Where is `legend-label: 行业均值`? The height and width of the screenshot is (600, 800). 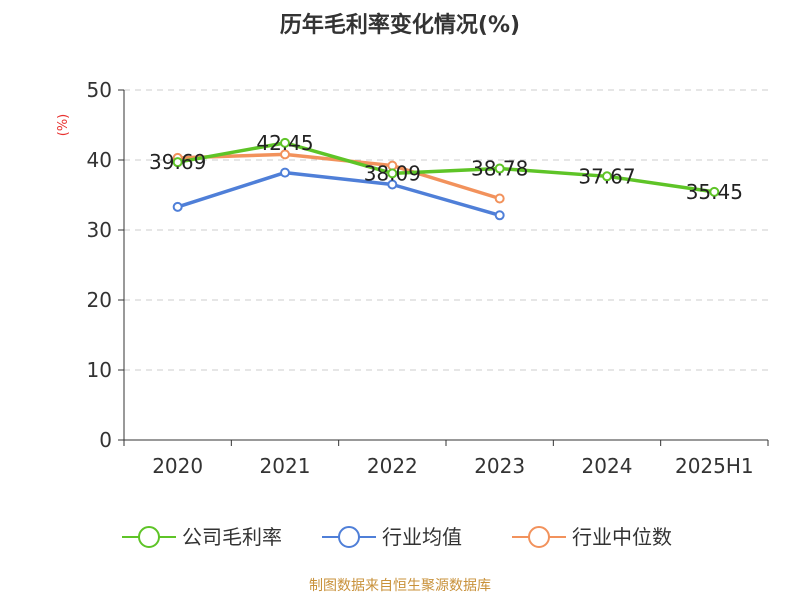
legend-label: 行业均值 is located at coordinates (422, 537).